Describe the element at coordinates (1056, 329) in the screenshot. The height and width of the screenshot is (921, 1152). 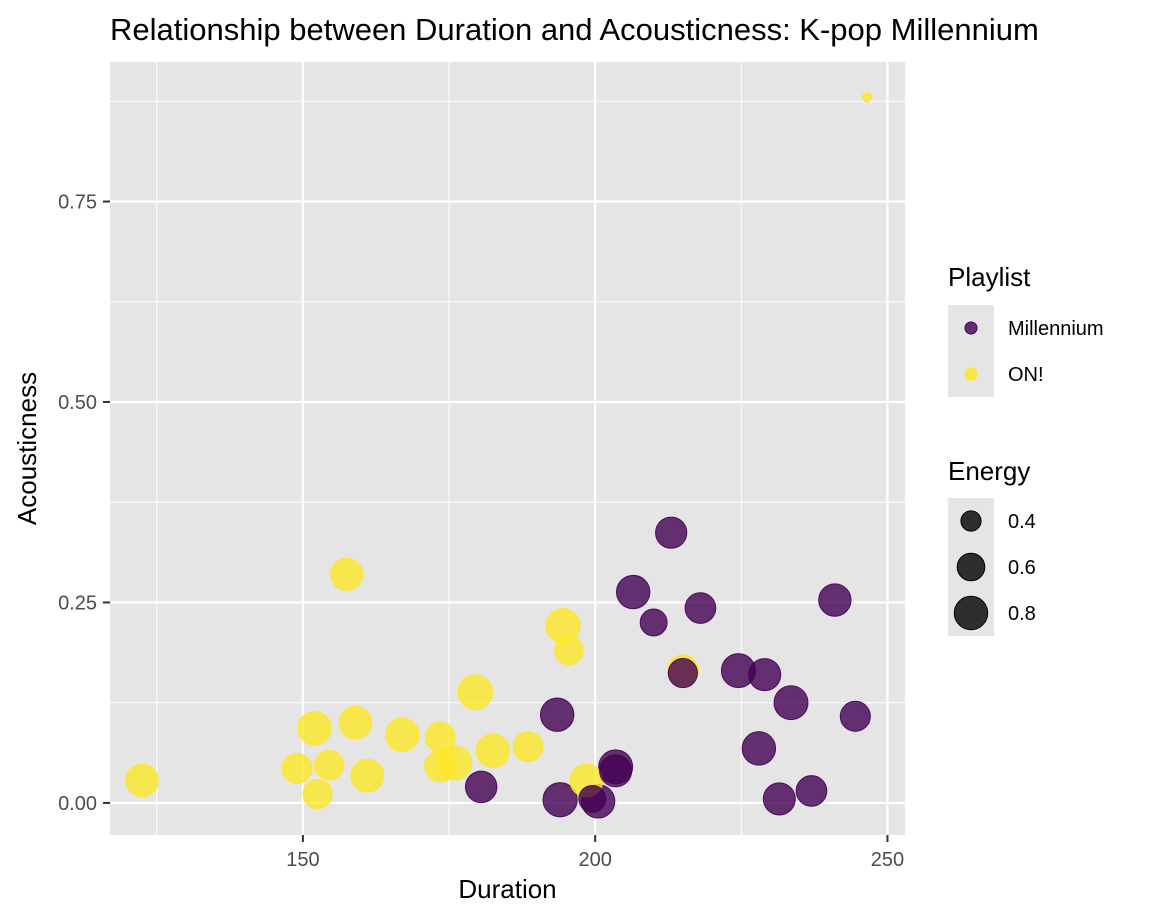
I see `legend-label: Millennium` at that location.